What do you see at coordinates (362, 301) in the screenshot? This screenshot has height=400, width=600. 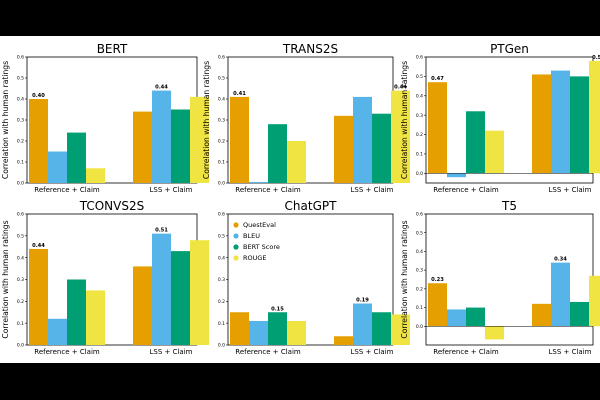 I see `data-label: 0.19` at bounding box center [362, 301].